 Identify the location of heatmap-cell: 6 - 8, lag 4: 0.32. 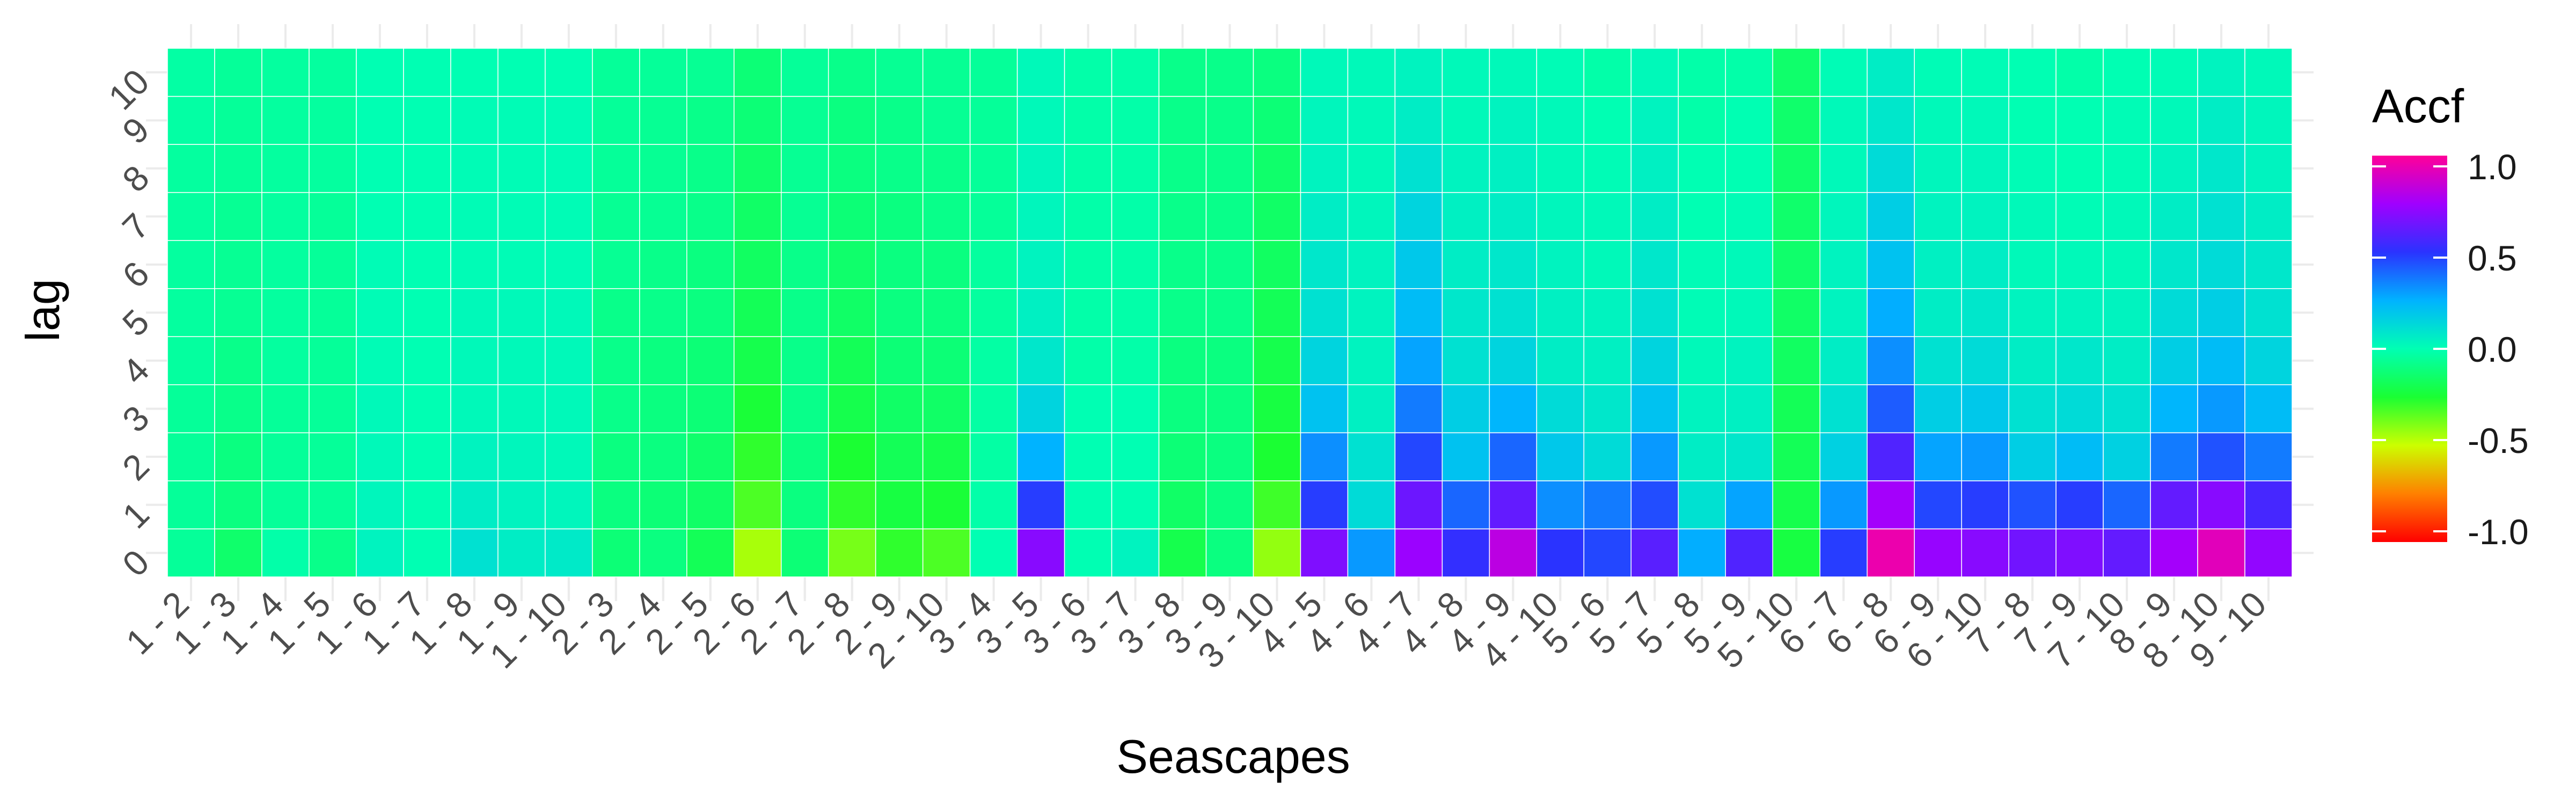
(1891, 360).